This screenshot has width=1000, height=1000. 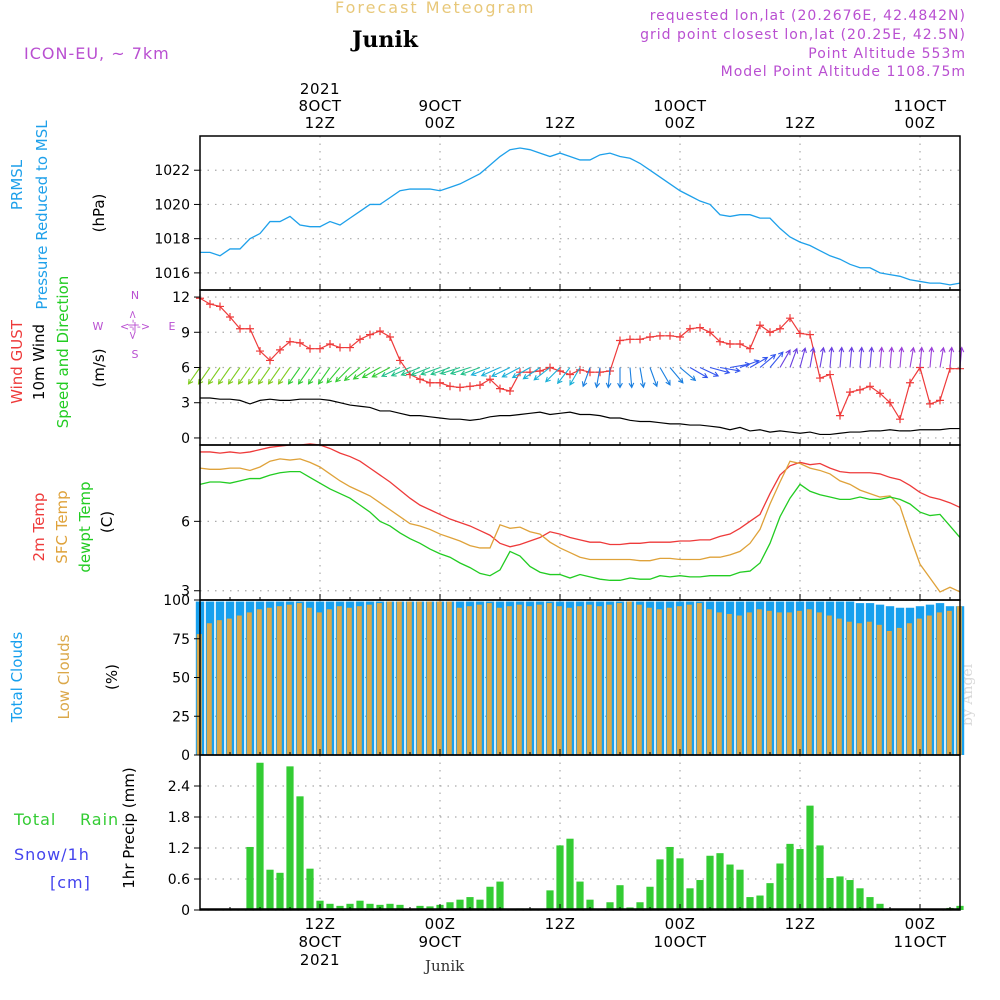 What do you see at coordinates (181, 717) in the screenshot?
I see `y-tick-label: 25` at bounding box center [181, 717].